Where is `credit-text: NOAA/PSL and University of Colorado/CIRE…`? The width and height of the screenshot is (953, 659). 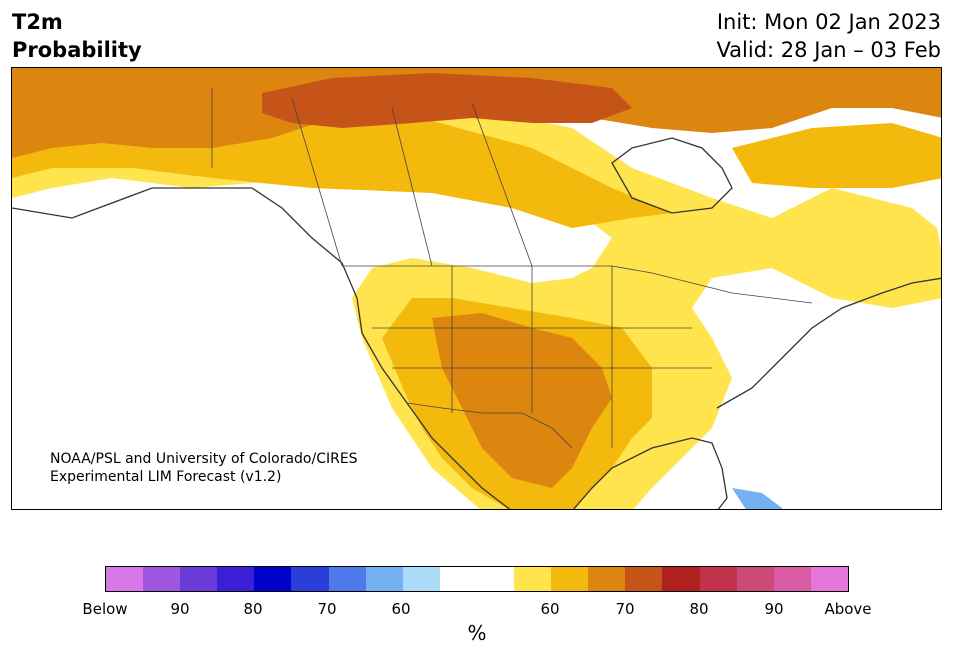
credit-text: NOAA/PSL and University of Colorado/CIRE… is located at coordinates (204, 468).